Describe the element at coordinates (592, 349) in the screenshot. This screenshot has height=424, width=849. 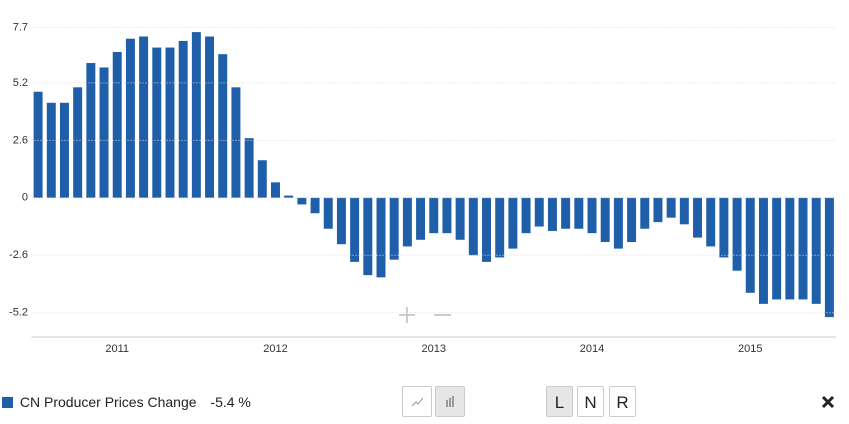
I see `x-tick-label: 2014` at that location.